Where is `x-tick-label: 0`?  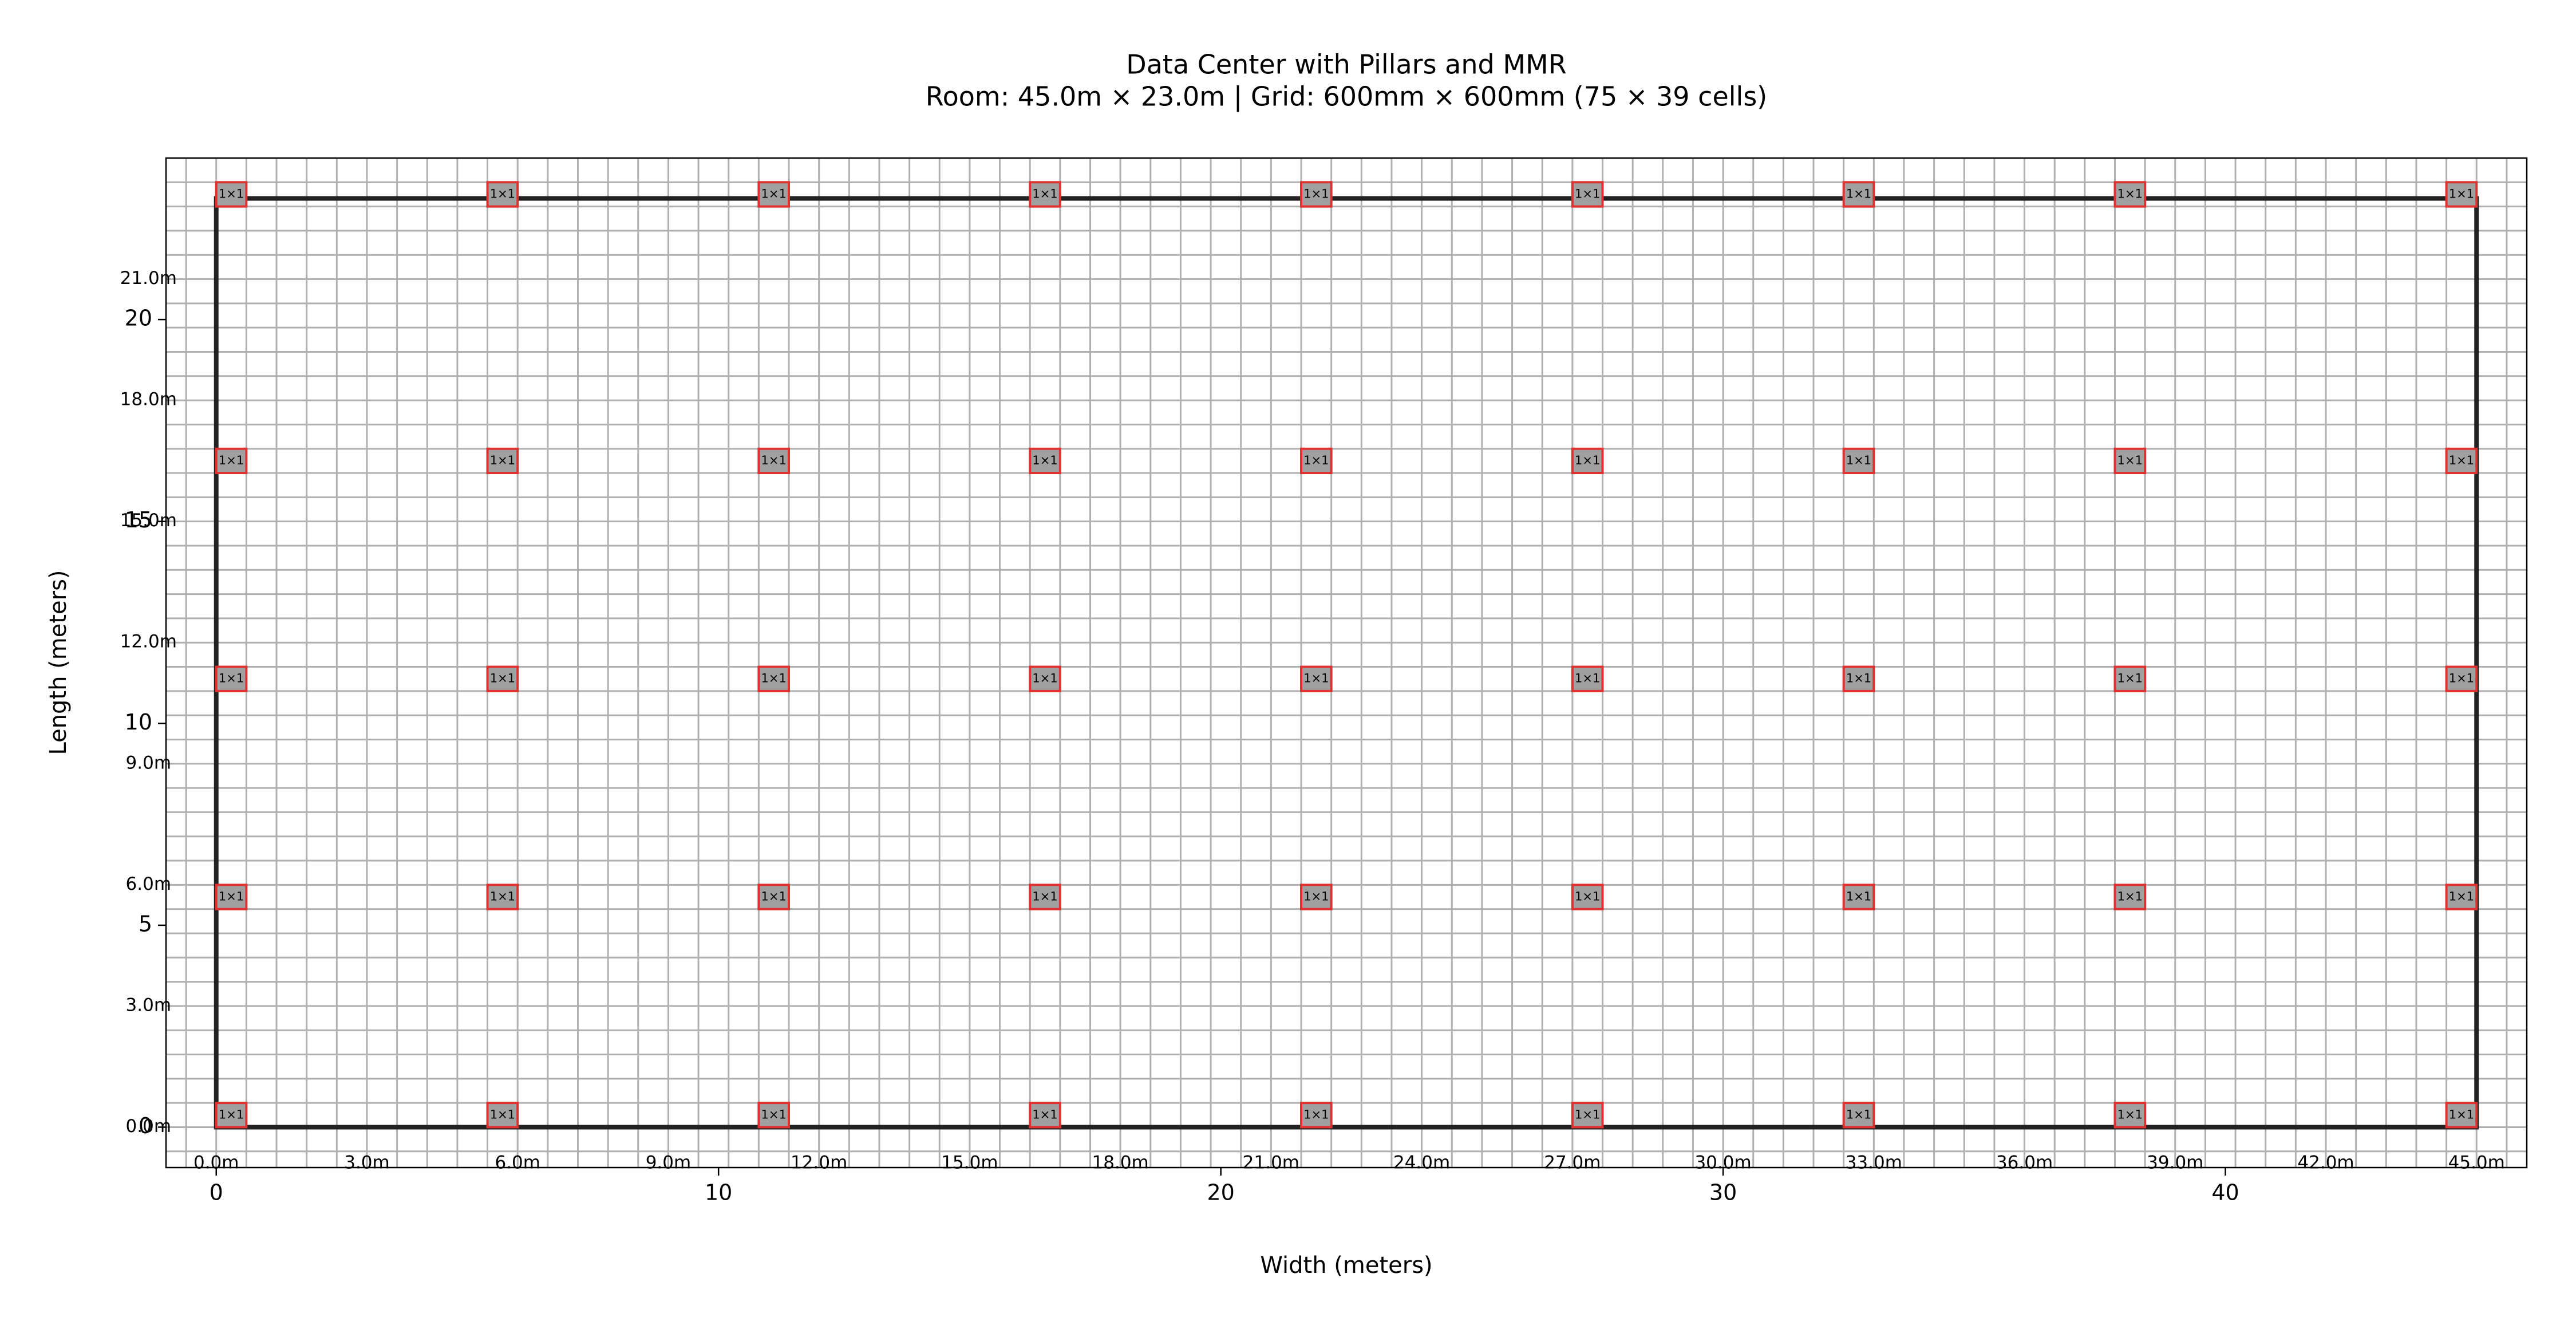 x-tick-label: 0 is located at coordinates (216, 1192).